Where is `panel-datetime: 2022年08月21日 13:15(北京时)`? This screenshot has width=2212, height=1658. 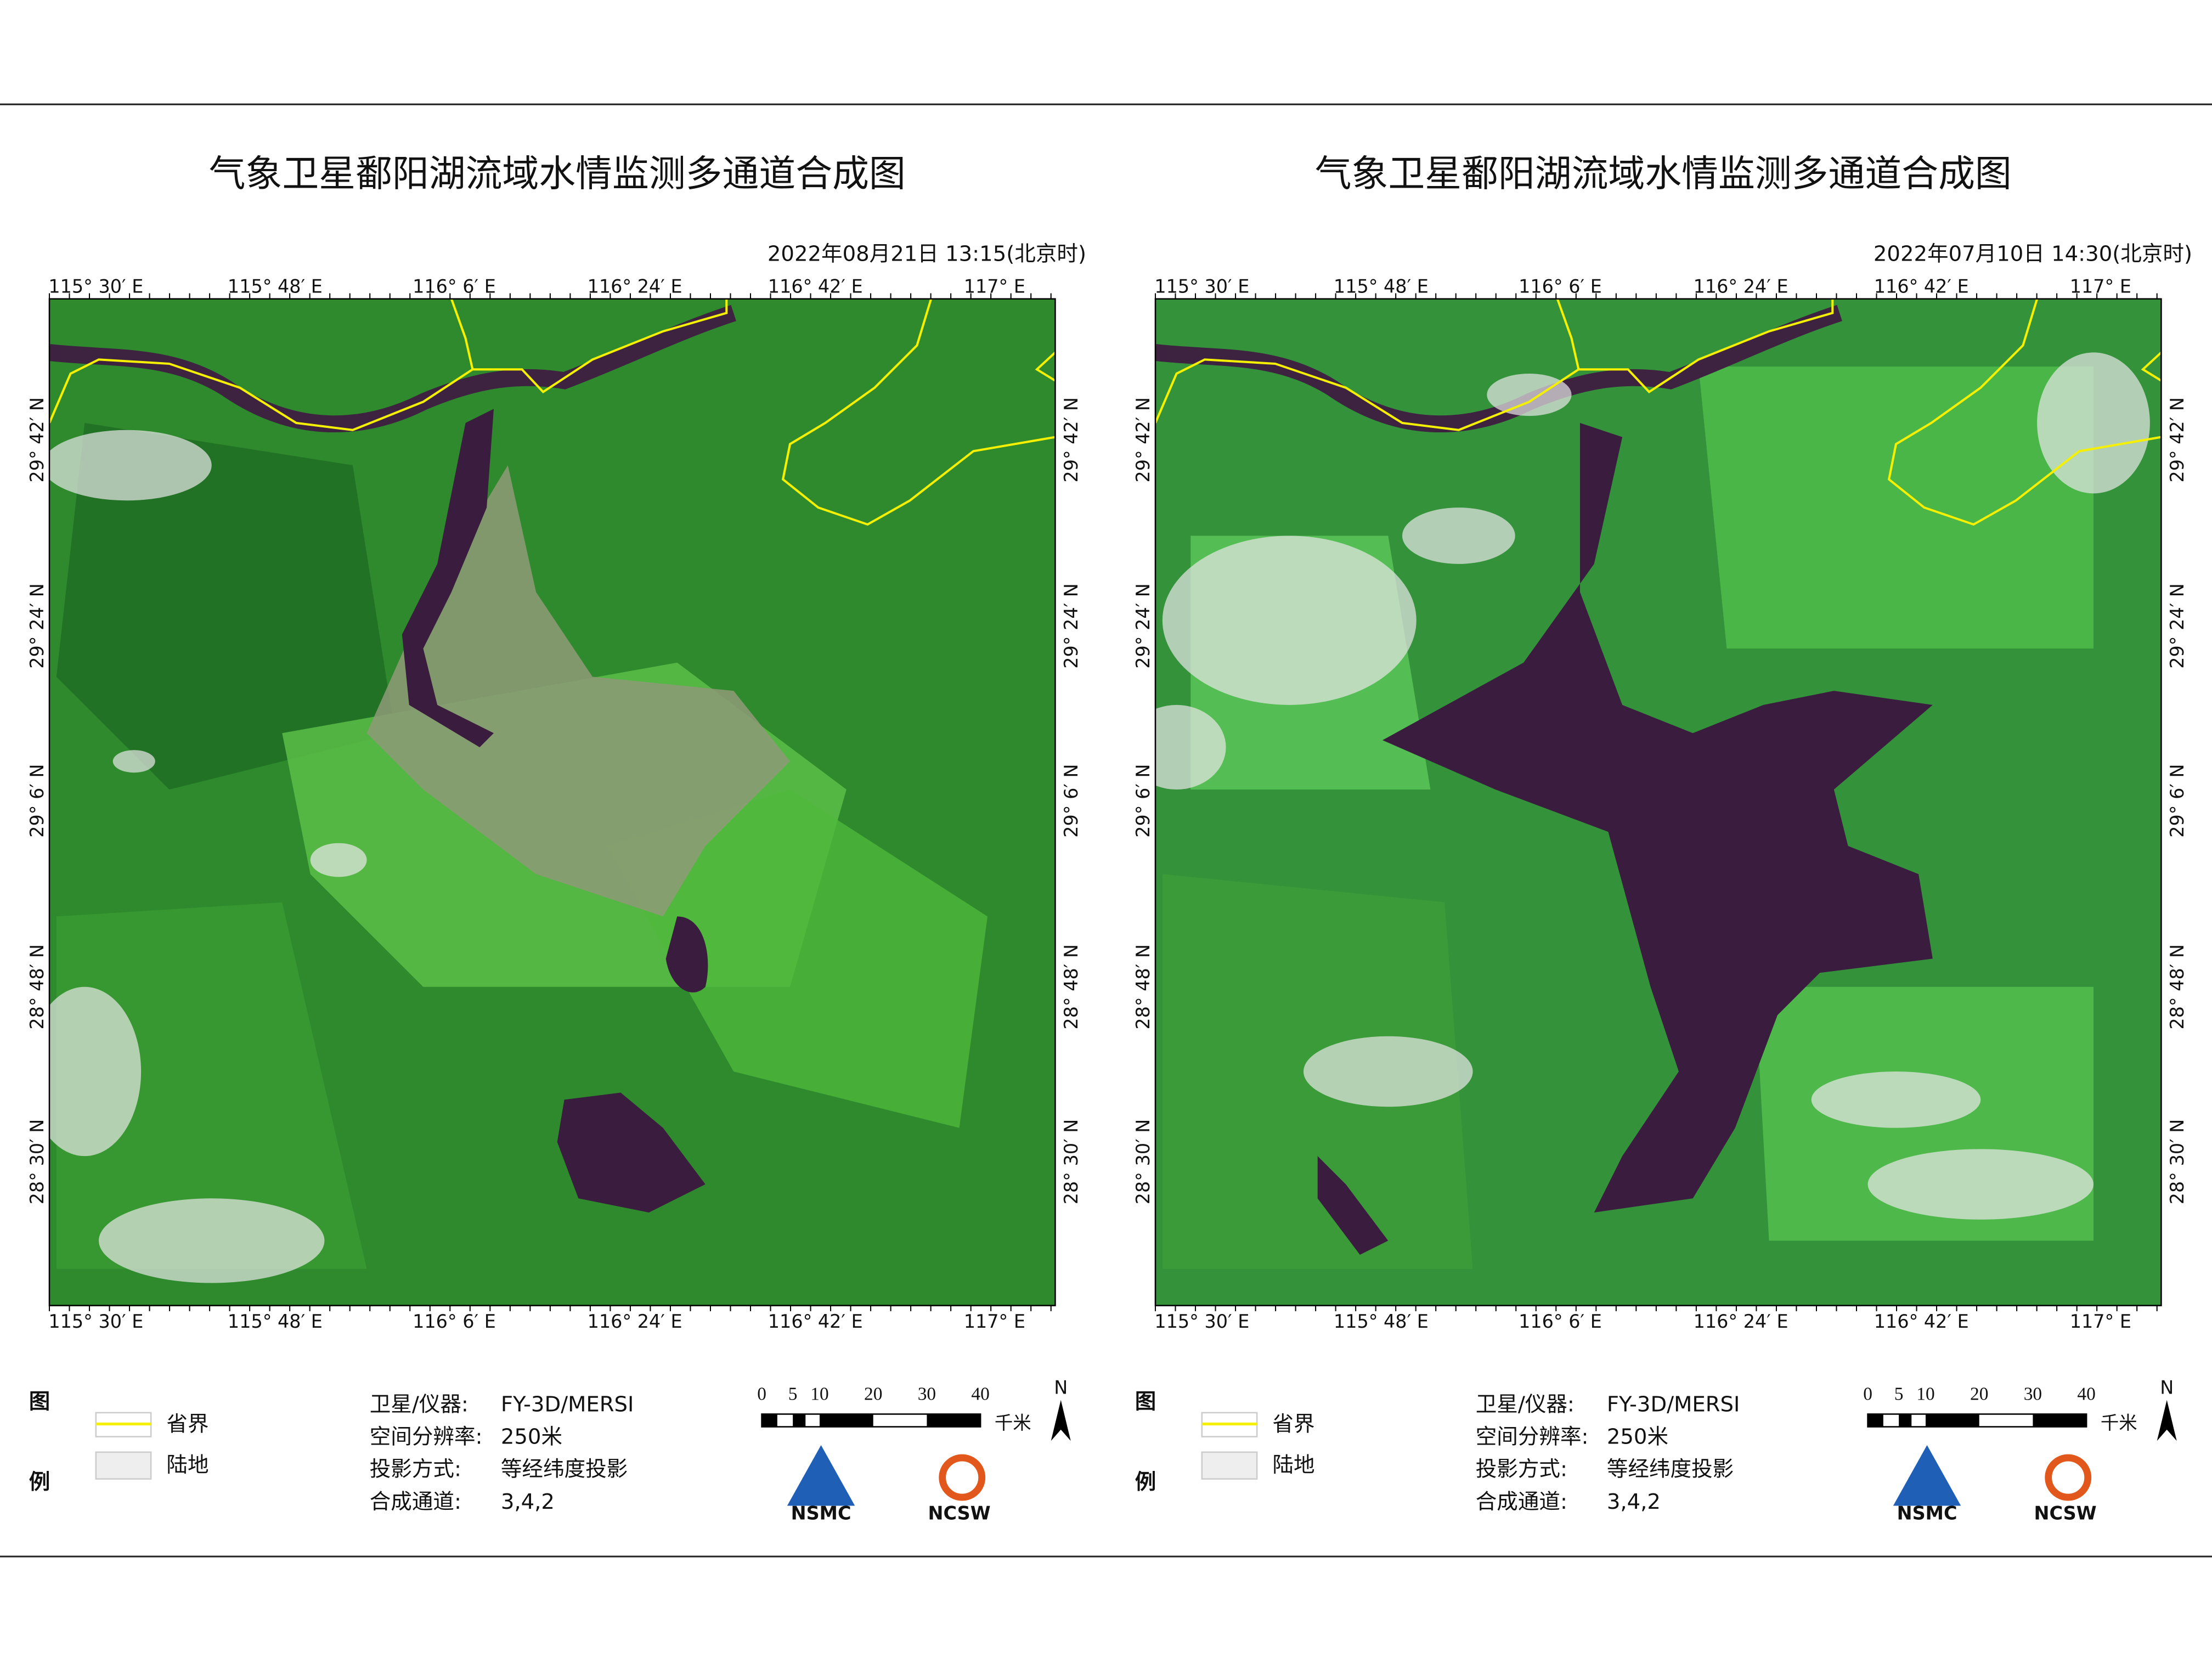 panel-datetime: 2022年08月21日 13:15(北京时) is located at coordinates (927, 254).